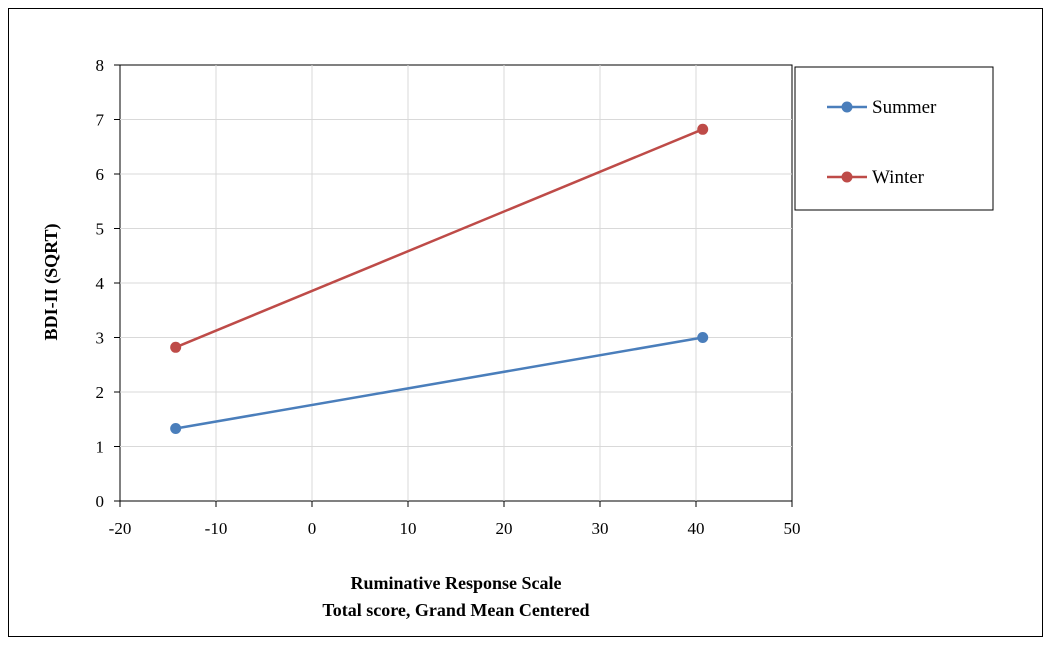 This screenshot has width=1053, height=647. Describe the element at coordinates (100, 229) in the screenshot. I see `y-tick-label: 5` at that location.